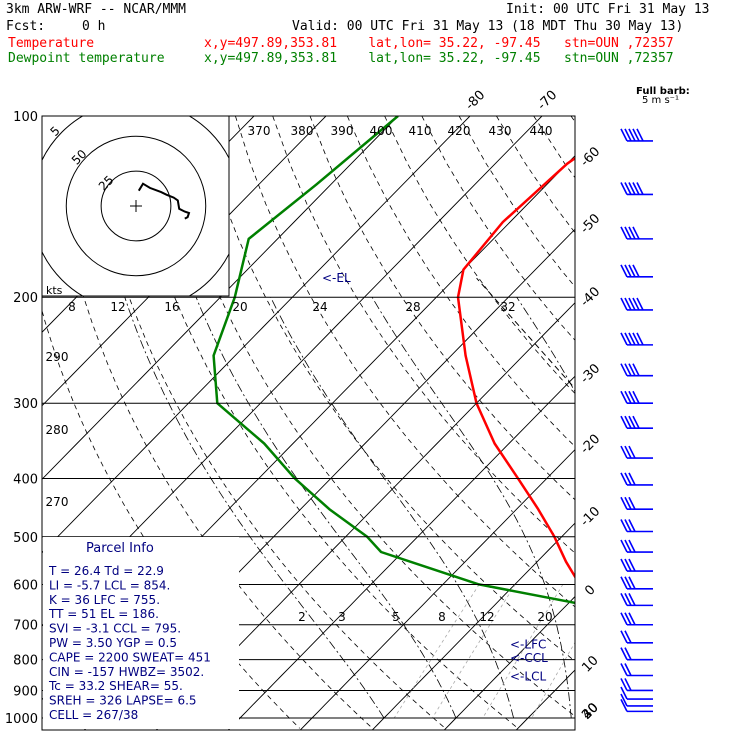 The image size is (740, 740). I want to click on hodograph-trace, so click(164, 201).